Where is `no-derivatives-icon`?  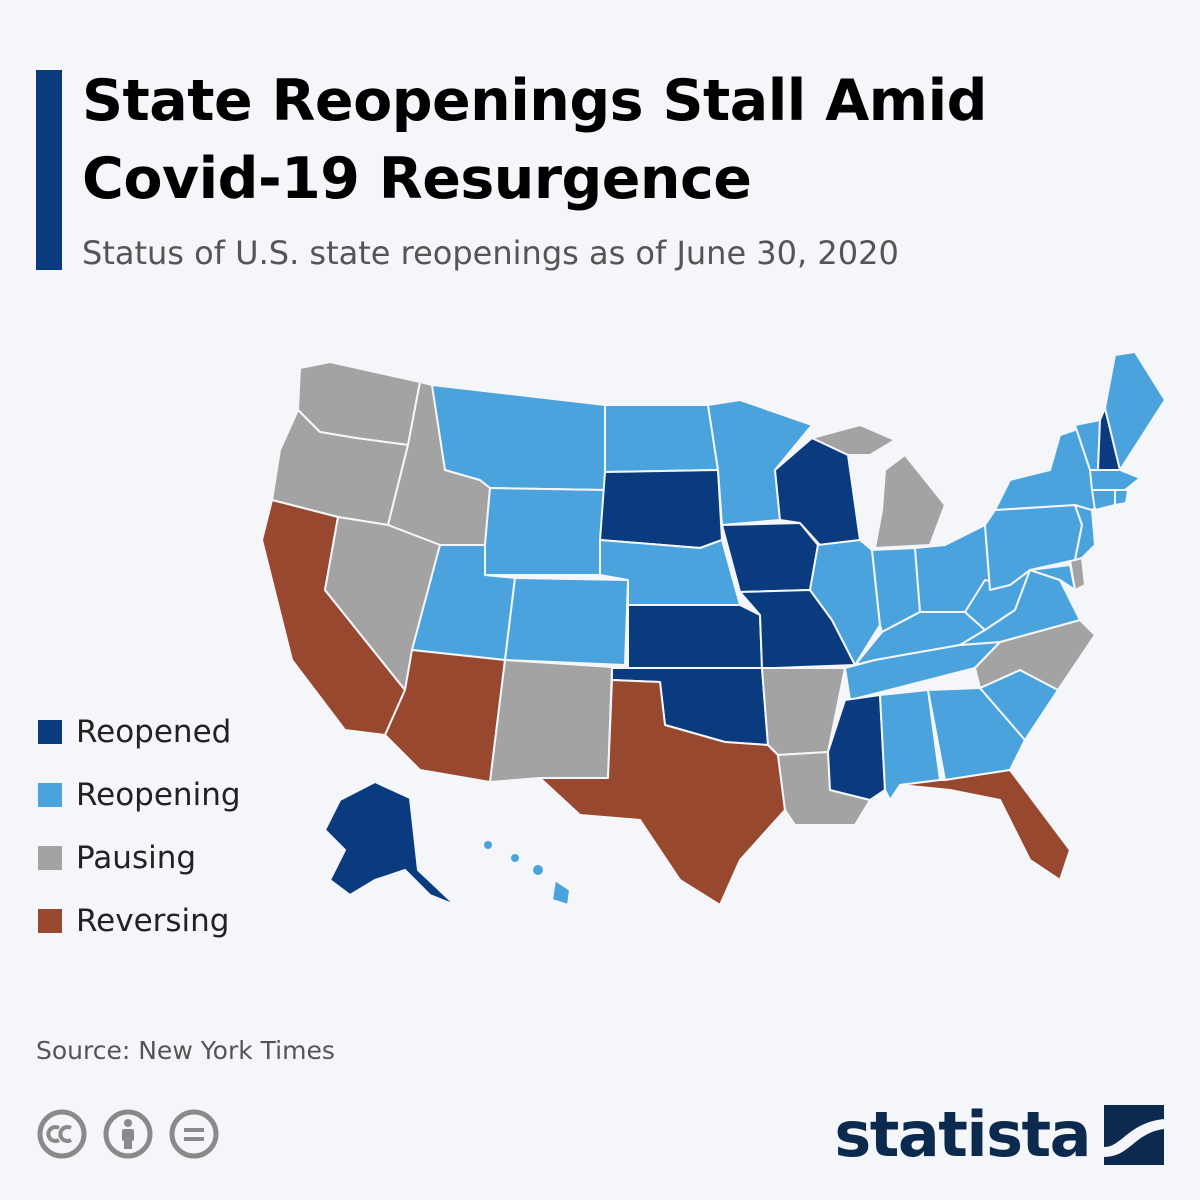
no-derivatives-icon is located at coordinates (194, 1134).